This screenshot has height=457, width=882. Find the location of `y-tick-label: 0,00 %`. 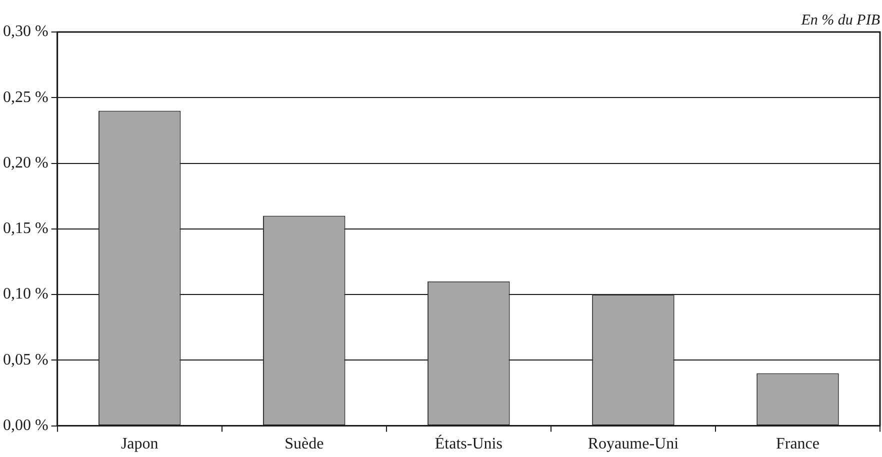

y-tick-label: 0,00 % is located at coordinates (25, 425).